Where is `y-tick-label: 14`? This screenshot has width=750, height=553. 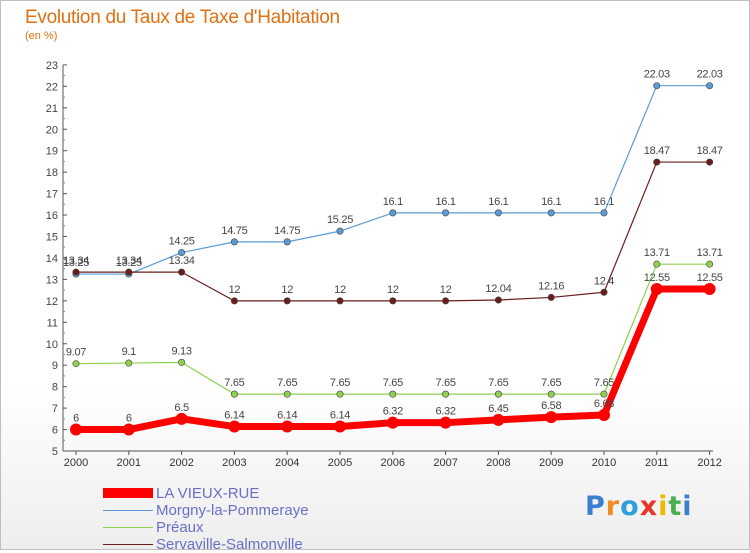 y-tick-label: 14 is located at coordinates (52, 259).